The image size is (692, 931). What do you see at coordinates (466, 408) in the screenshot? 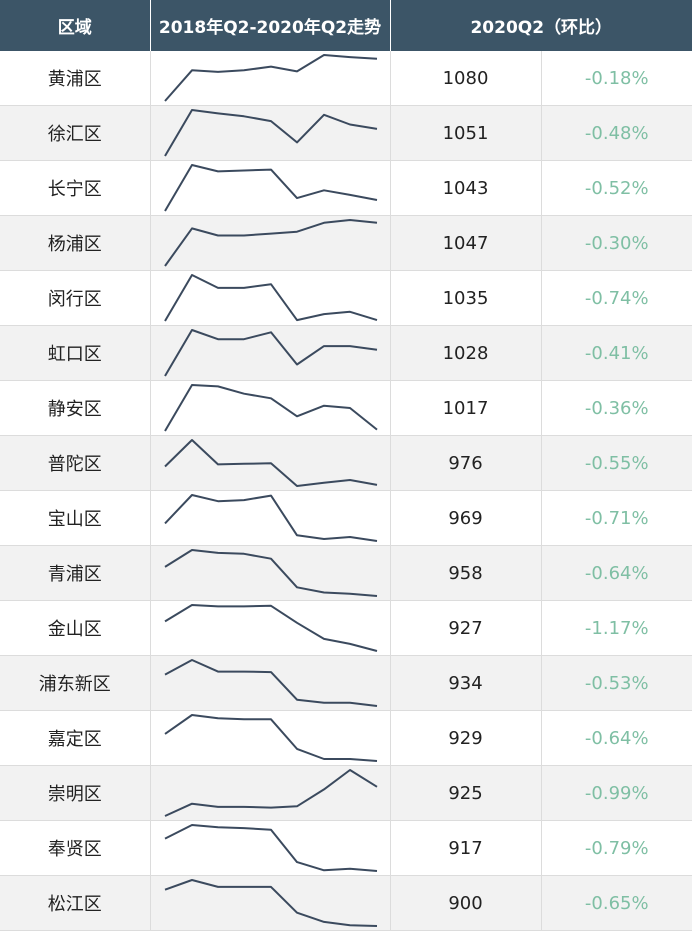
I see `price-value: 1017` at bounding box center [466, 408].